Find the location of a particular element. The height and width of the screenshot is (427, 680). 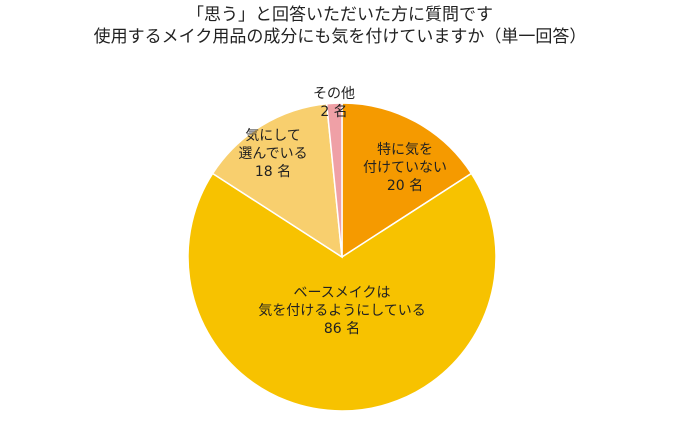

slice-category-label: ベースメイクは is located at coordinates (341, 293).